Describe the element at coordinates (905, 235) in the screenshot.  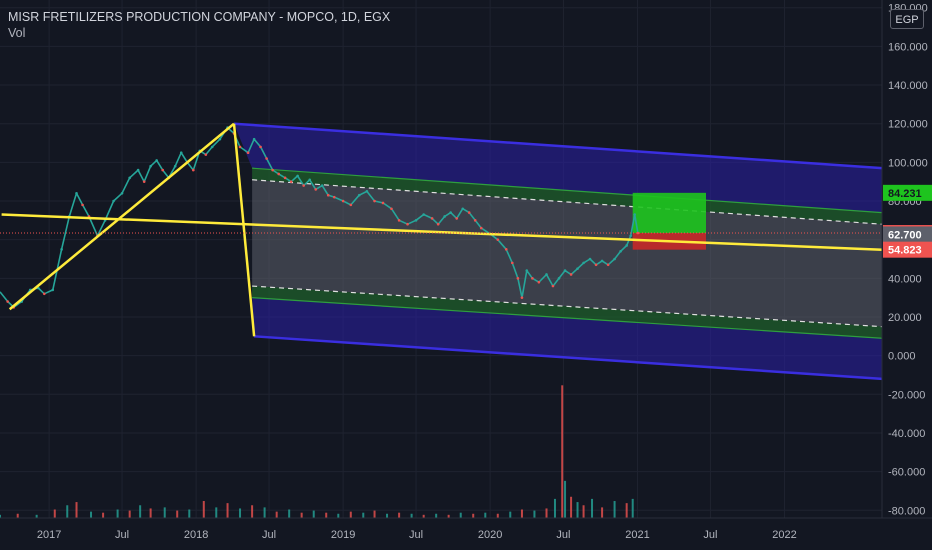
I see `price-badge-label: 62.700` at that location.